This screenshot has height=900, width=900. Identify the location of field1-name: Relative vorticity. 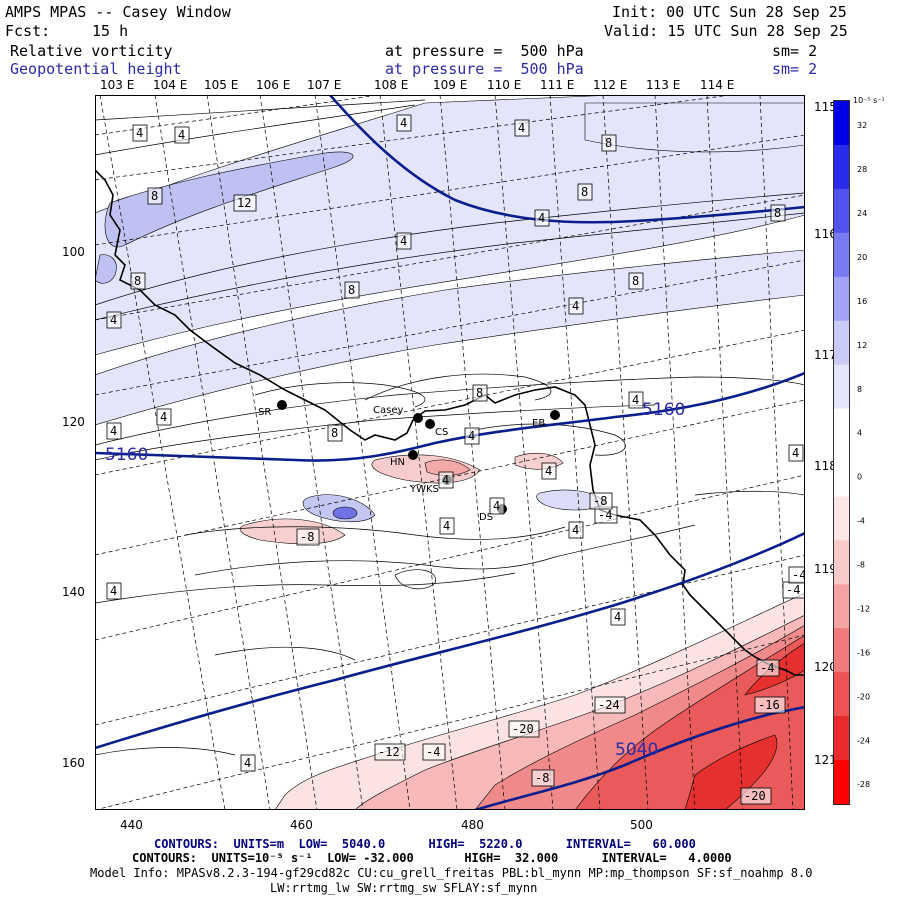
(91, 51).